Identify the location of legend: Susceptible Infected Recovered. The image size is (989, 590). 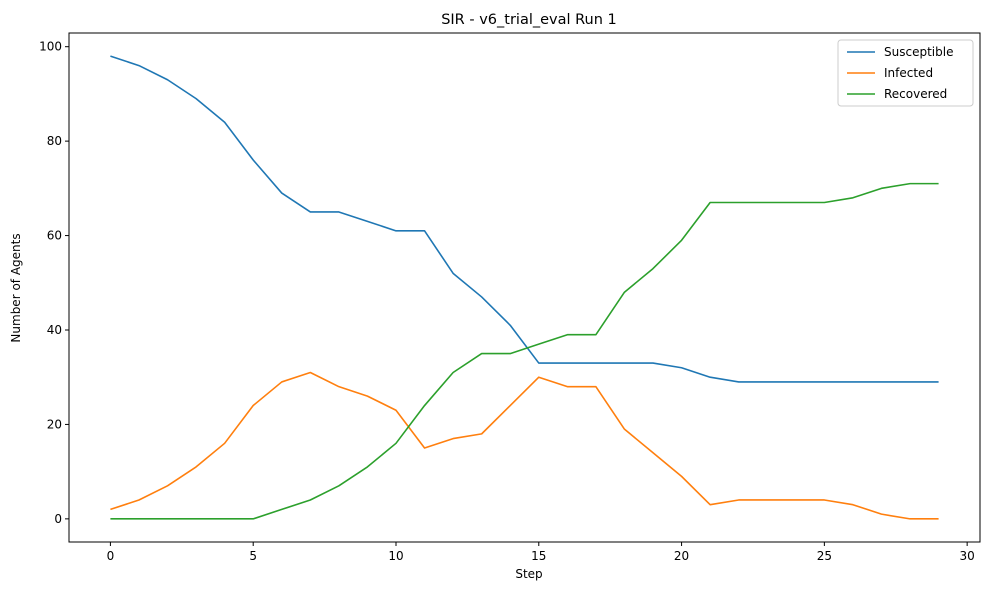
(905, 73).